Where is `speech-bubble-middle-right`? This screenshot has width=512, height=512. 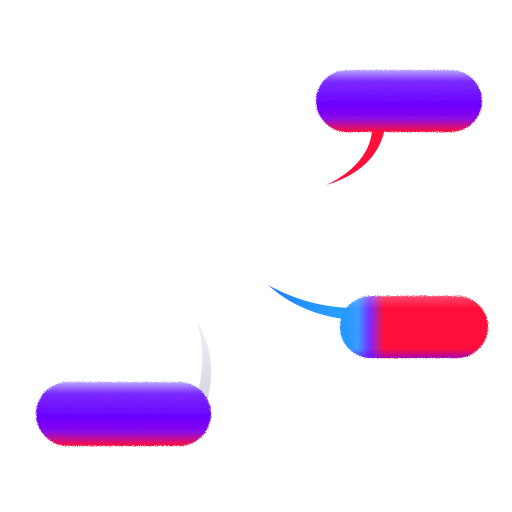
speech-bubble-middle-right is located at coordinates (378, 321).